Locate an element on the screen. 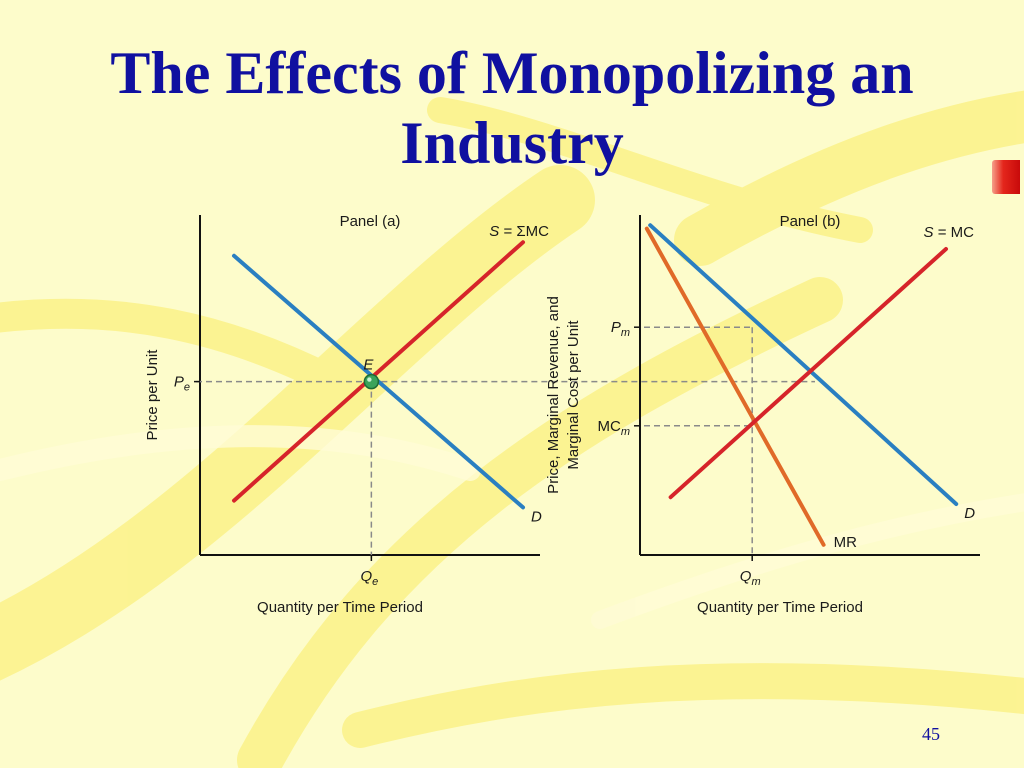 The image size is (1024, 768). panel-b-y-axis-title-line-2: Marginal Cost per Unit is located at coordinates (573, 395).